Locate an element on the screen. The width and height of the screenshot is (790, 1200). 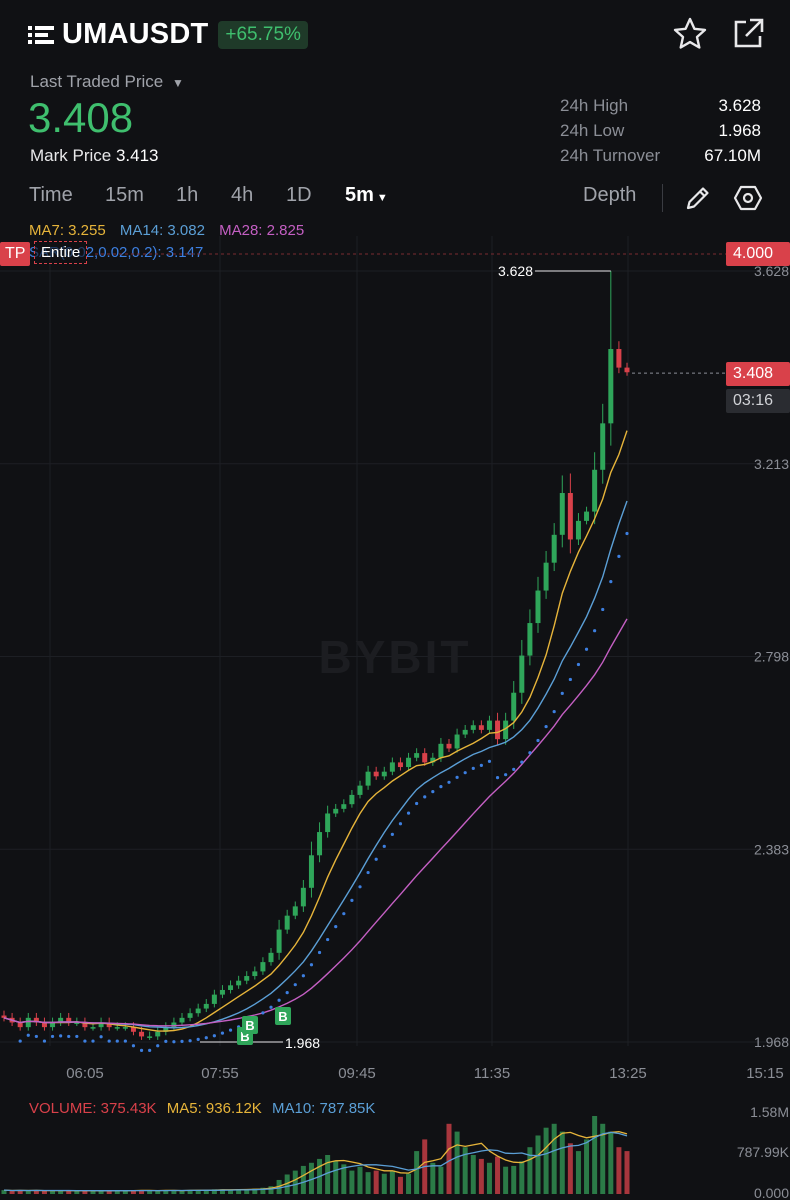
tab-4h: 4h is located at coordinates (242, 195).